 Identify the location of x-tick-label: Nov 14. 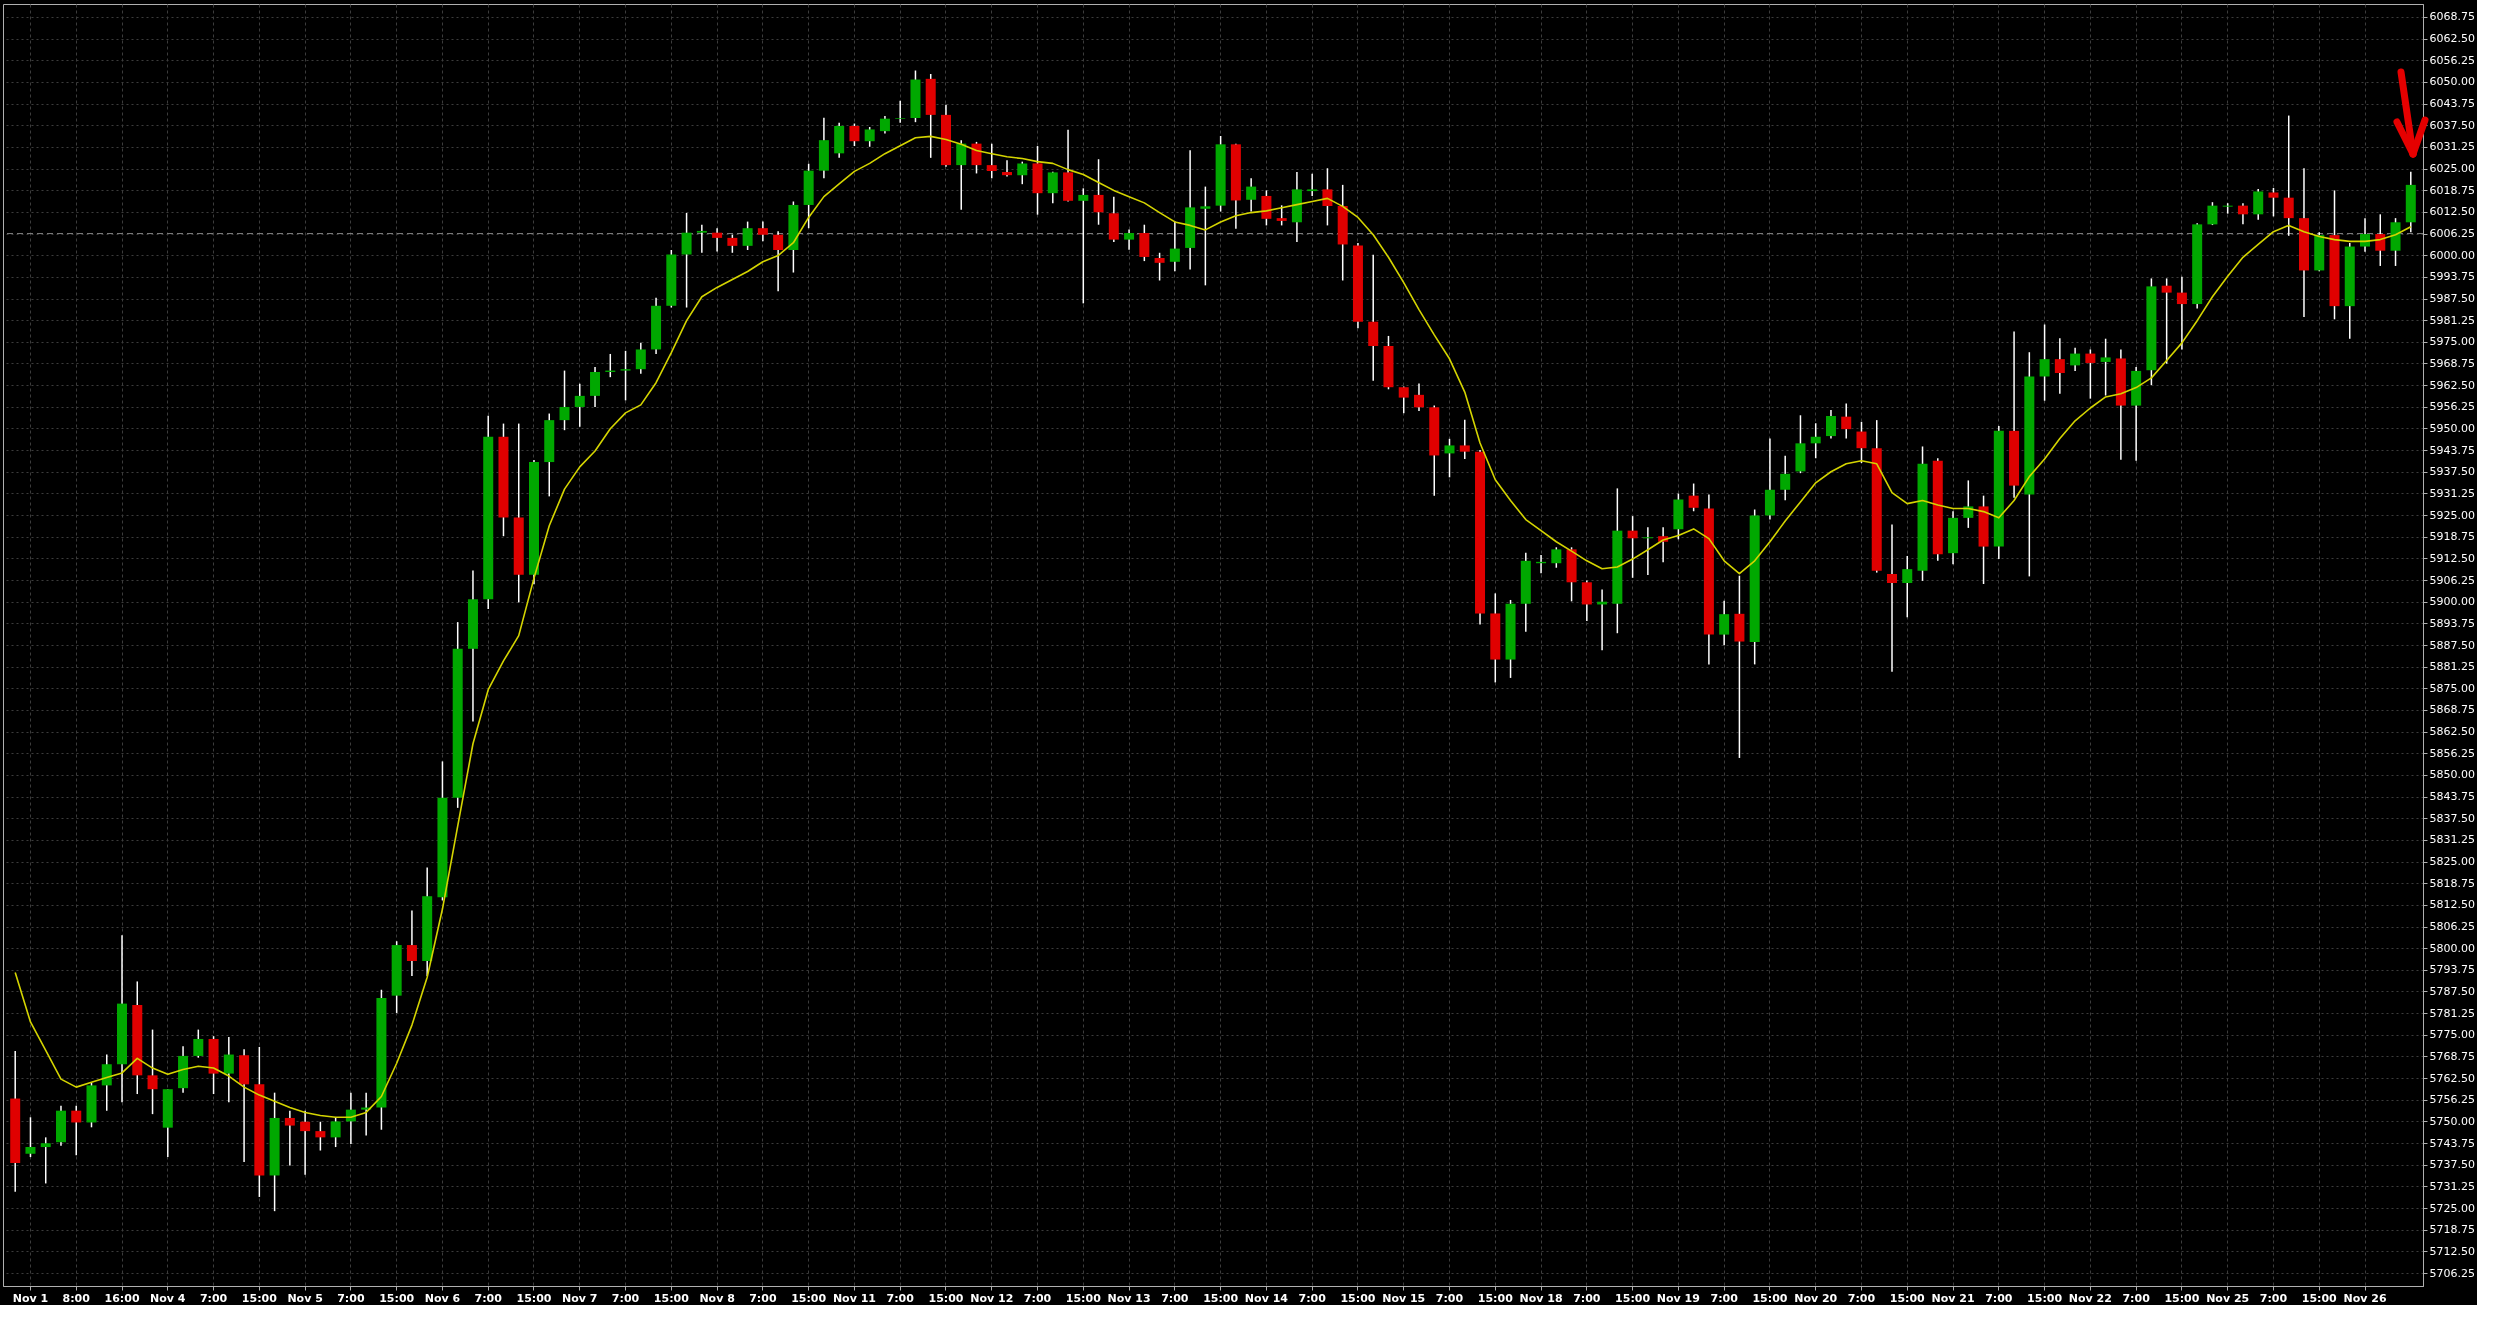
(1266, 1298).